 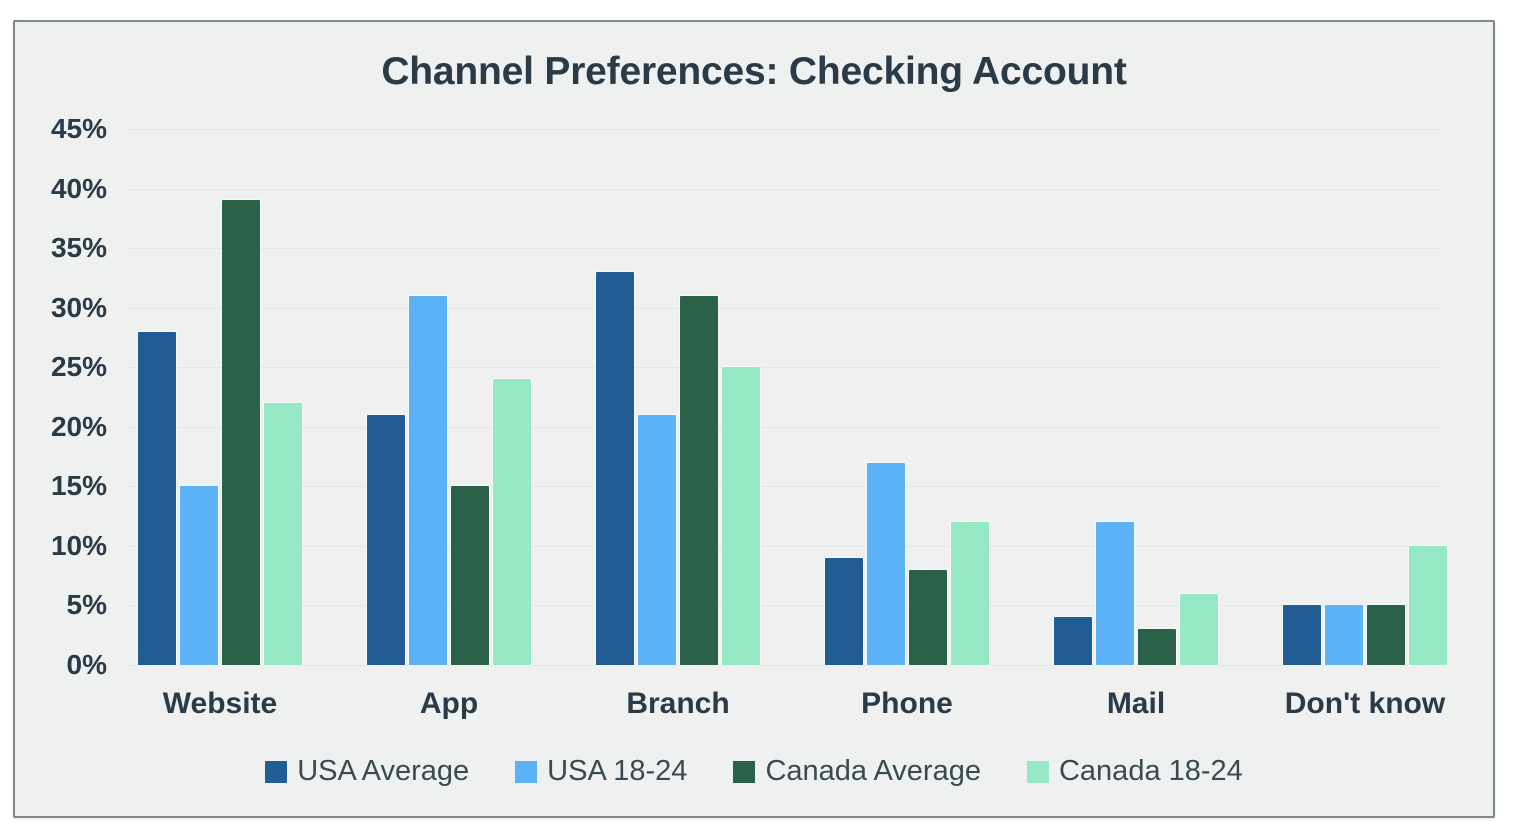 I want to click on legend-item: USA Average, so click(x=367, y=771).